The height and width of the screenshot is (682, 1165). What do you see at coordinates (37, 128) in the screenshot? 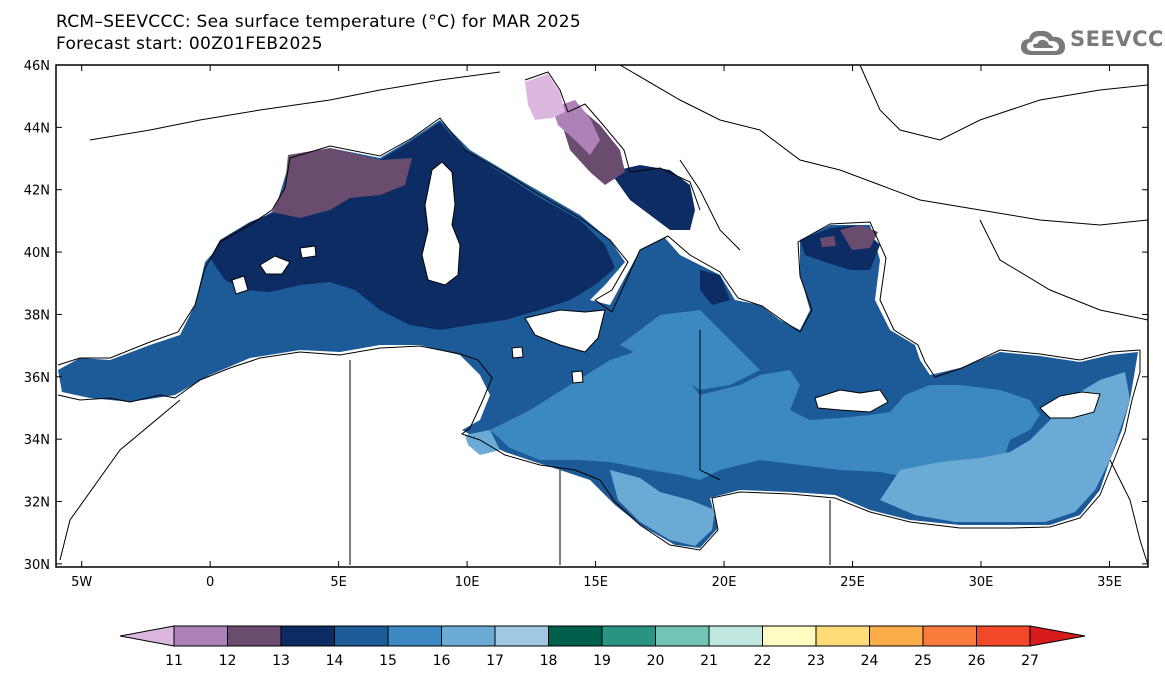
I see `lat-tick-label: 44N` at bounding box center [37, 128].